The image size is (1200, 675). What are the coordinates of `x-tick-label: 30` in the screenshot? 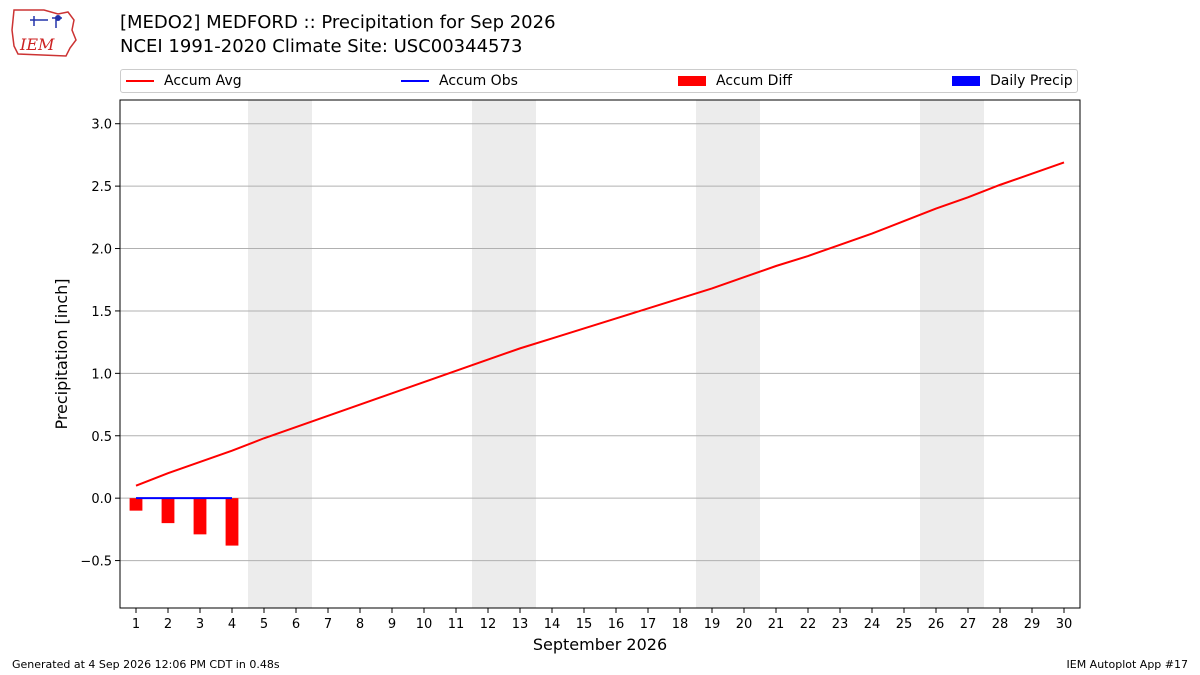 It's located at (1064, 624).